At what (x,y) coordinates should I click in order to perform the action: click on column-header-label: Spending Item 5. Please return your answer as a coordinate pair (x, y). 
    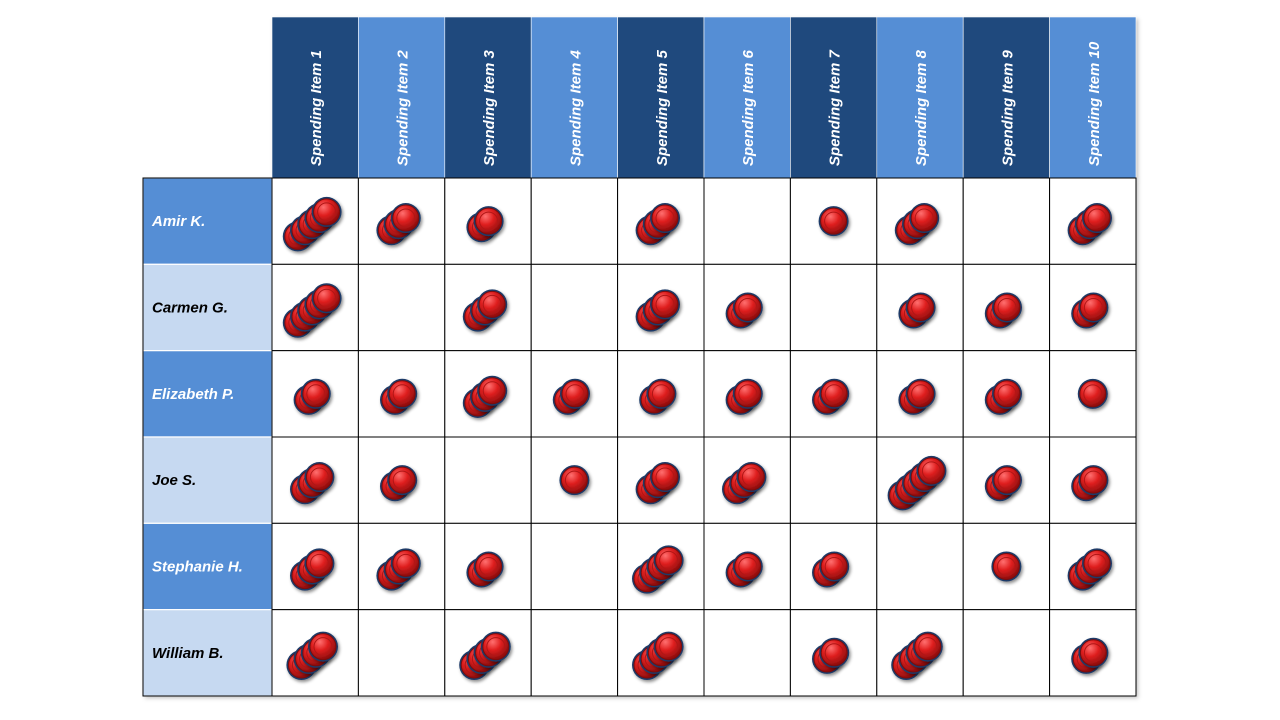
    Looking at the image, I should click on (662, 107).